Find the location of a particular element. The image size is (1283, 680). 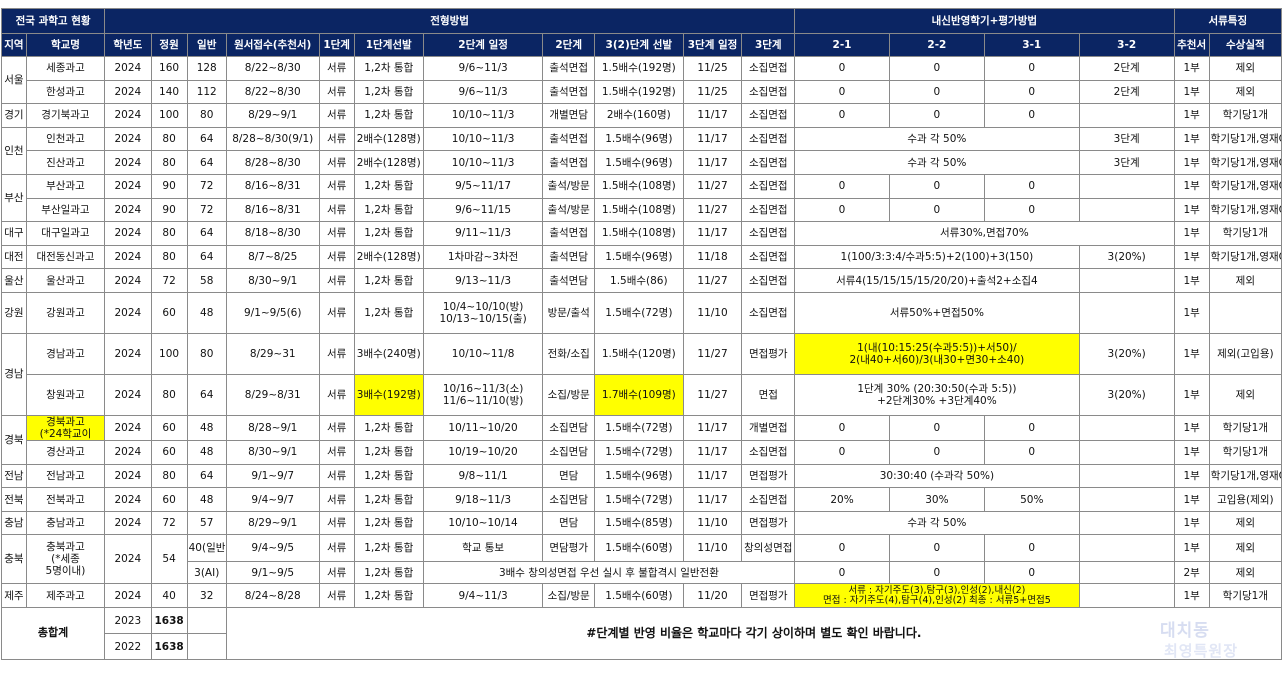

cell-apply: 8/28~8/30 is located at coordinates (272, 162).